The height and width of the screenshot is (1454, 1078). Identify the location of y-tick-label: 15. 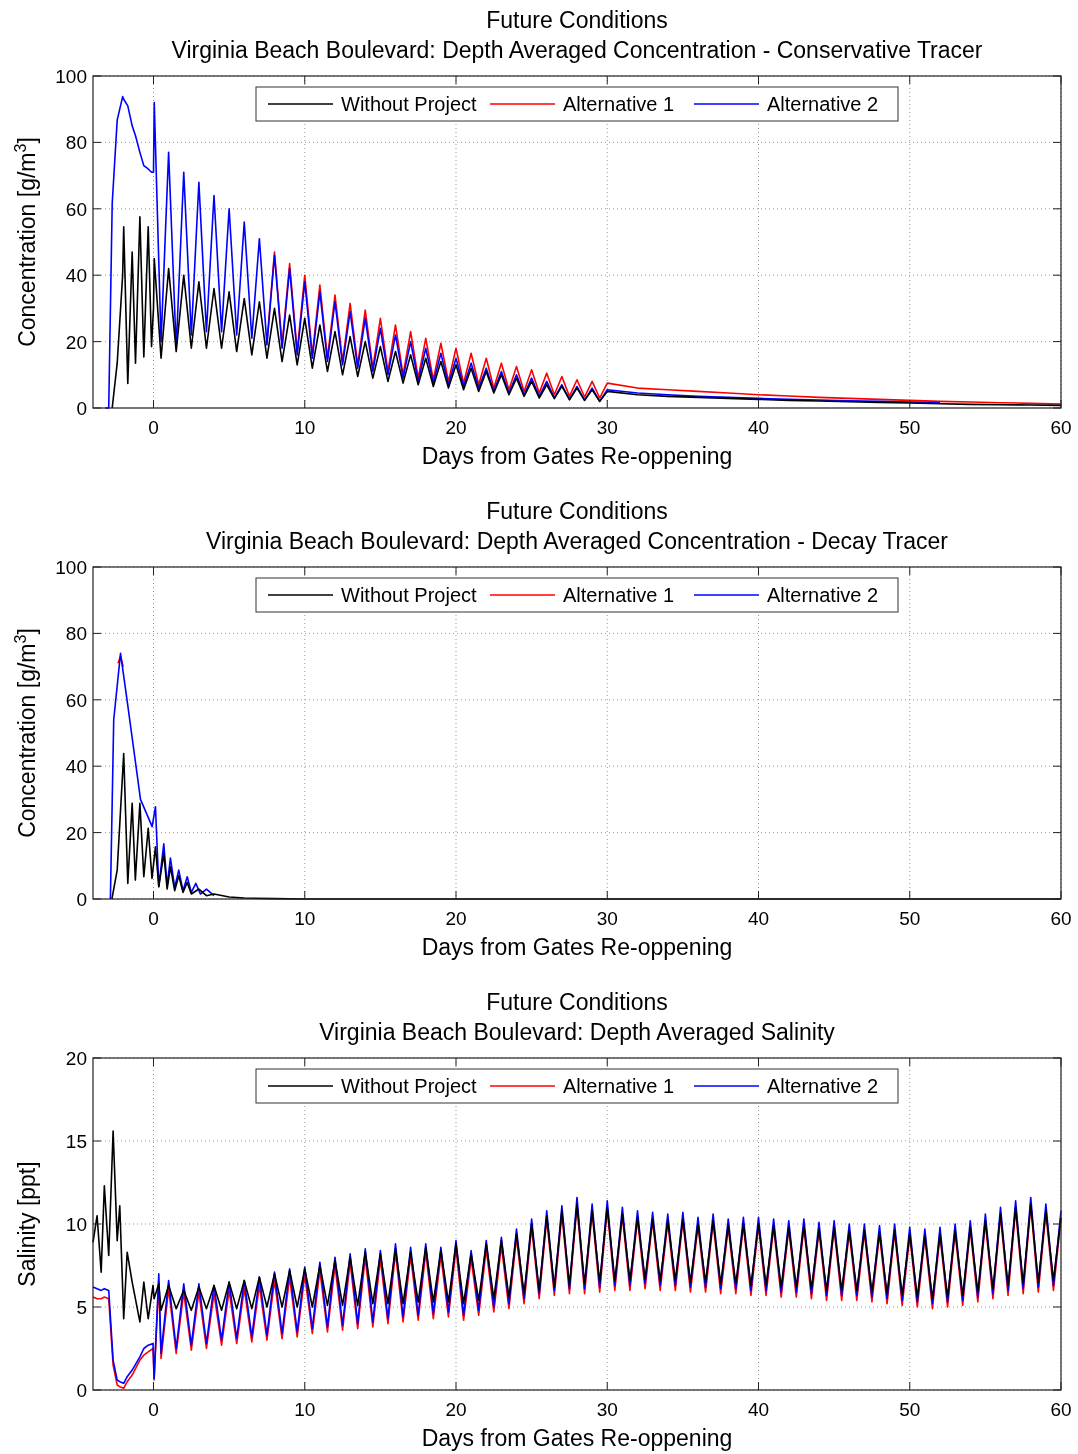
(76, 1141).